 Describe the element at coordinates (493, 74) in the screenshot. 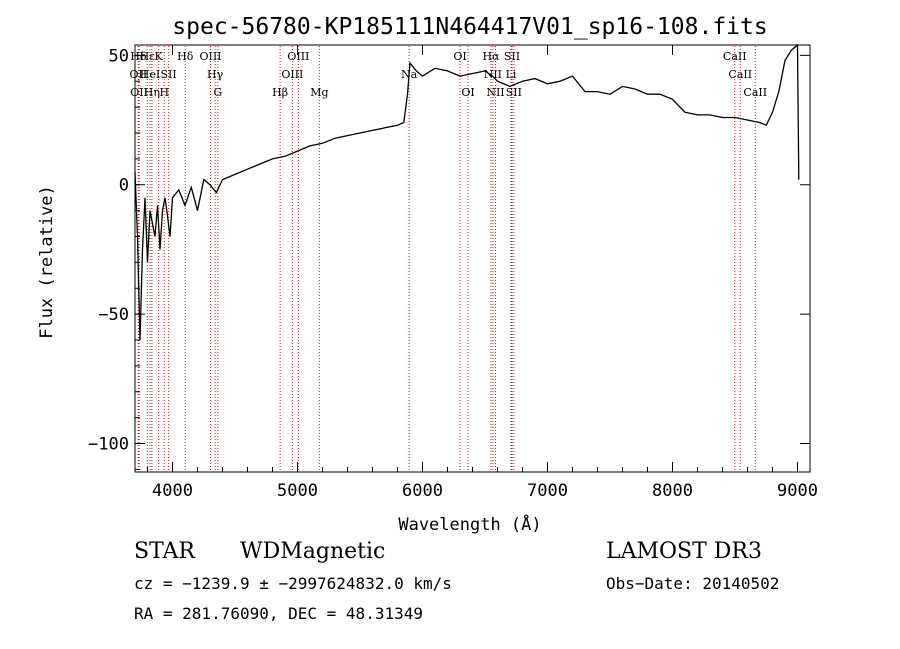

I see `line-label-21: NII` at that location.